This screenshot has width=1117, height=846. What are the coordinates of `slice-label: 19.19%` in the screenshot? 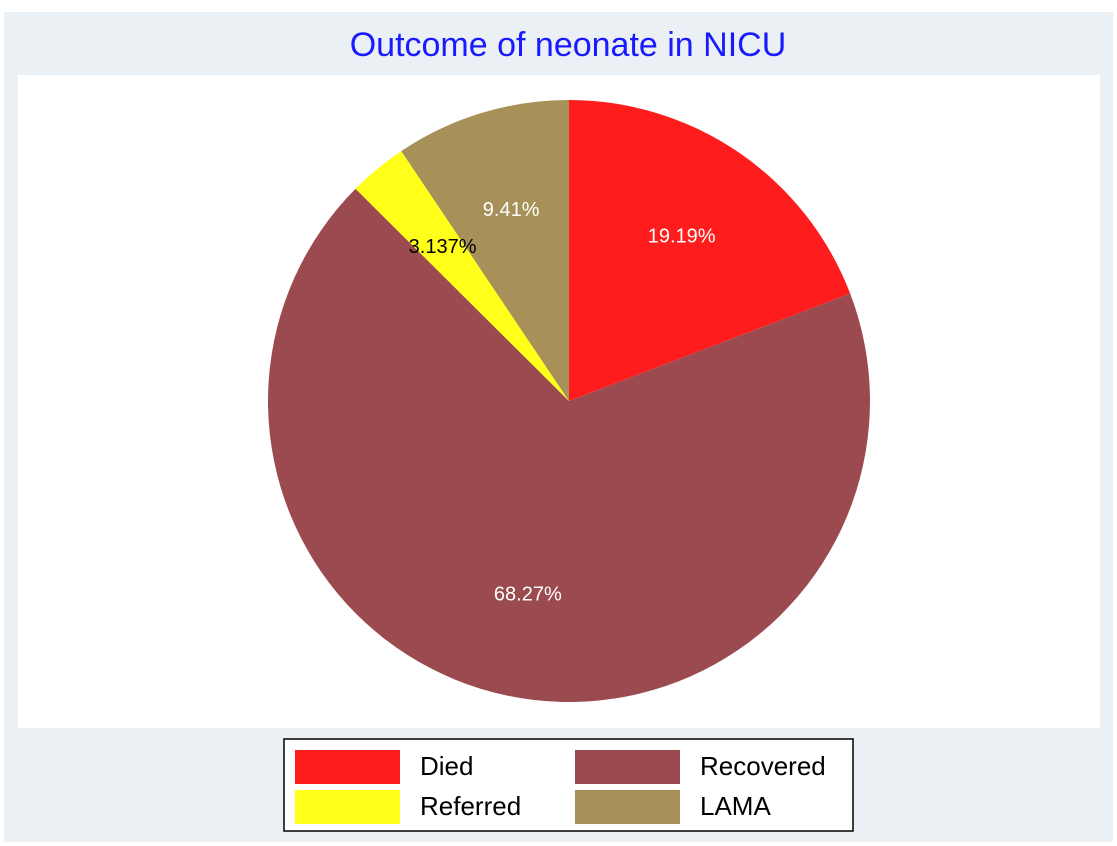 It's located at (682, 237).